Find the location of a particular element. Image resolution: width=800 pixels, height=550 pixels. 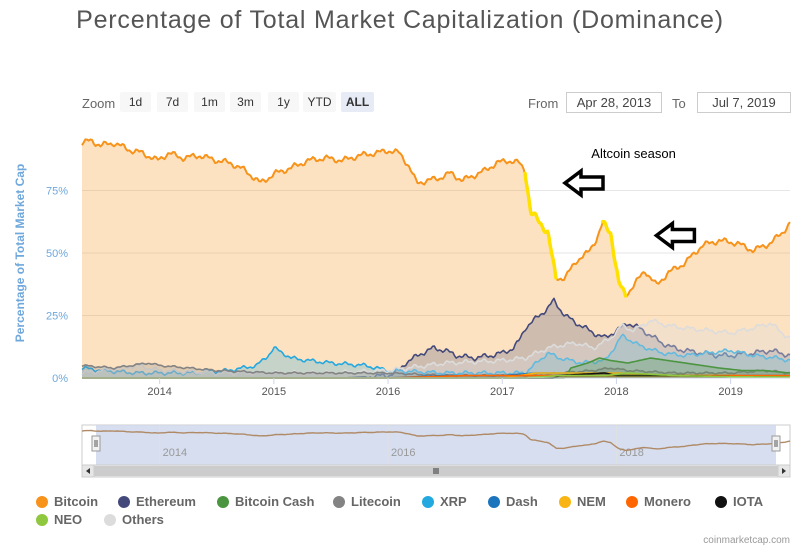

line-others is located at coordinates (436, 347).